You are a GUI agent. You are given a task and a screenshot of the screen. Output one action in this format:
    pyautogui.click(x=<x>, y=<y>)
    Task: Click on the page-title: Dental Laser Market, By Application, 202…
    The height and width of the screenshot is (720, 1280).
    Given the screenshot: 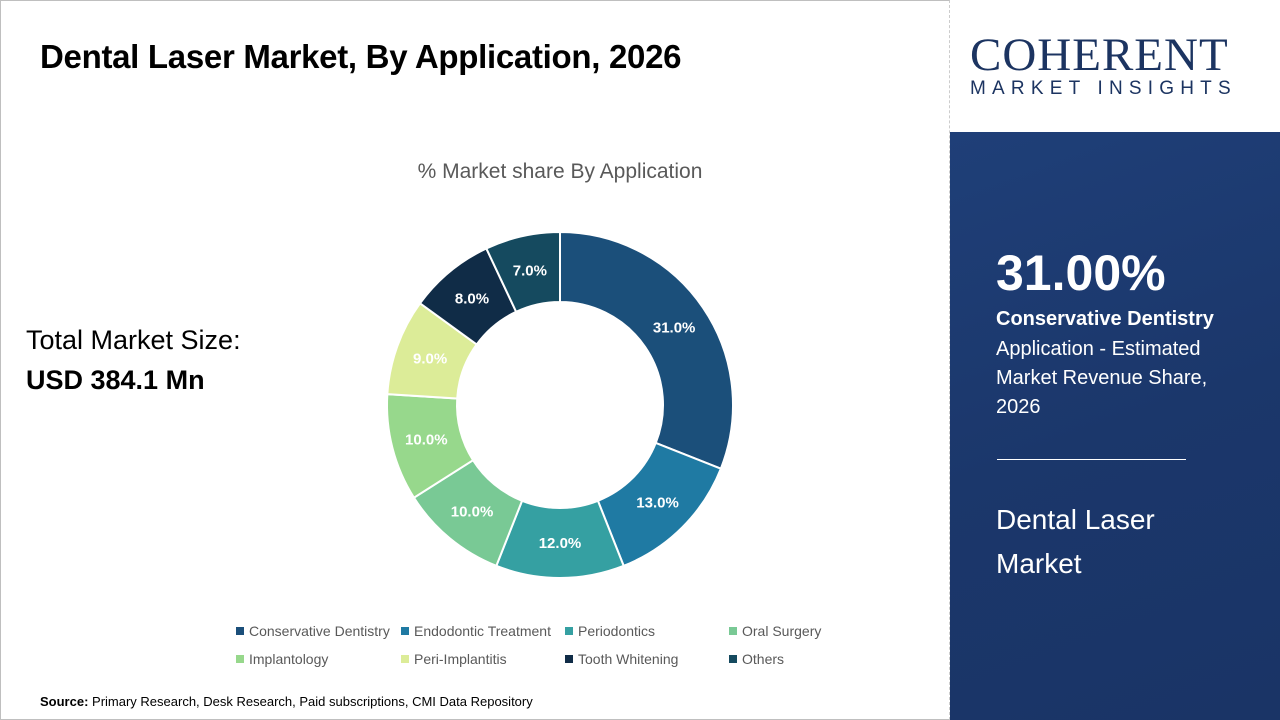 What is the action you would take?
    pyautogui.click(x=361, y=56)
    